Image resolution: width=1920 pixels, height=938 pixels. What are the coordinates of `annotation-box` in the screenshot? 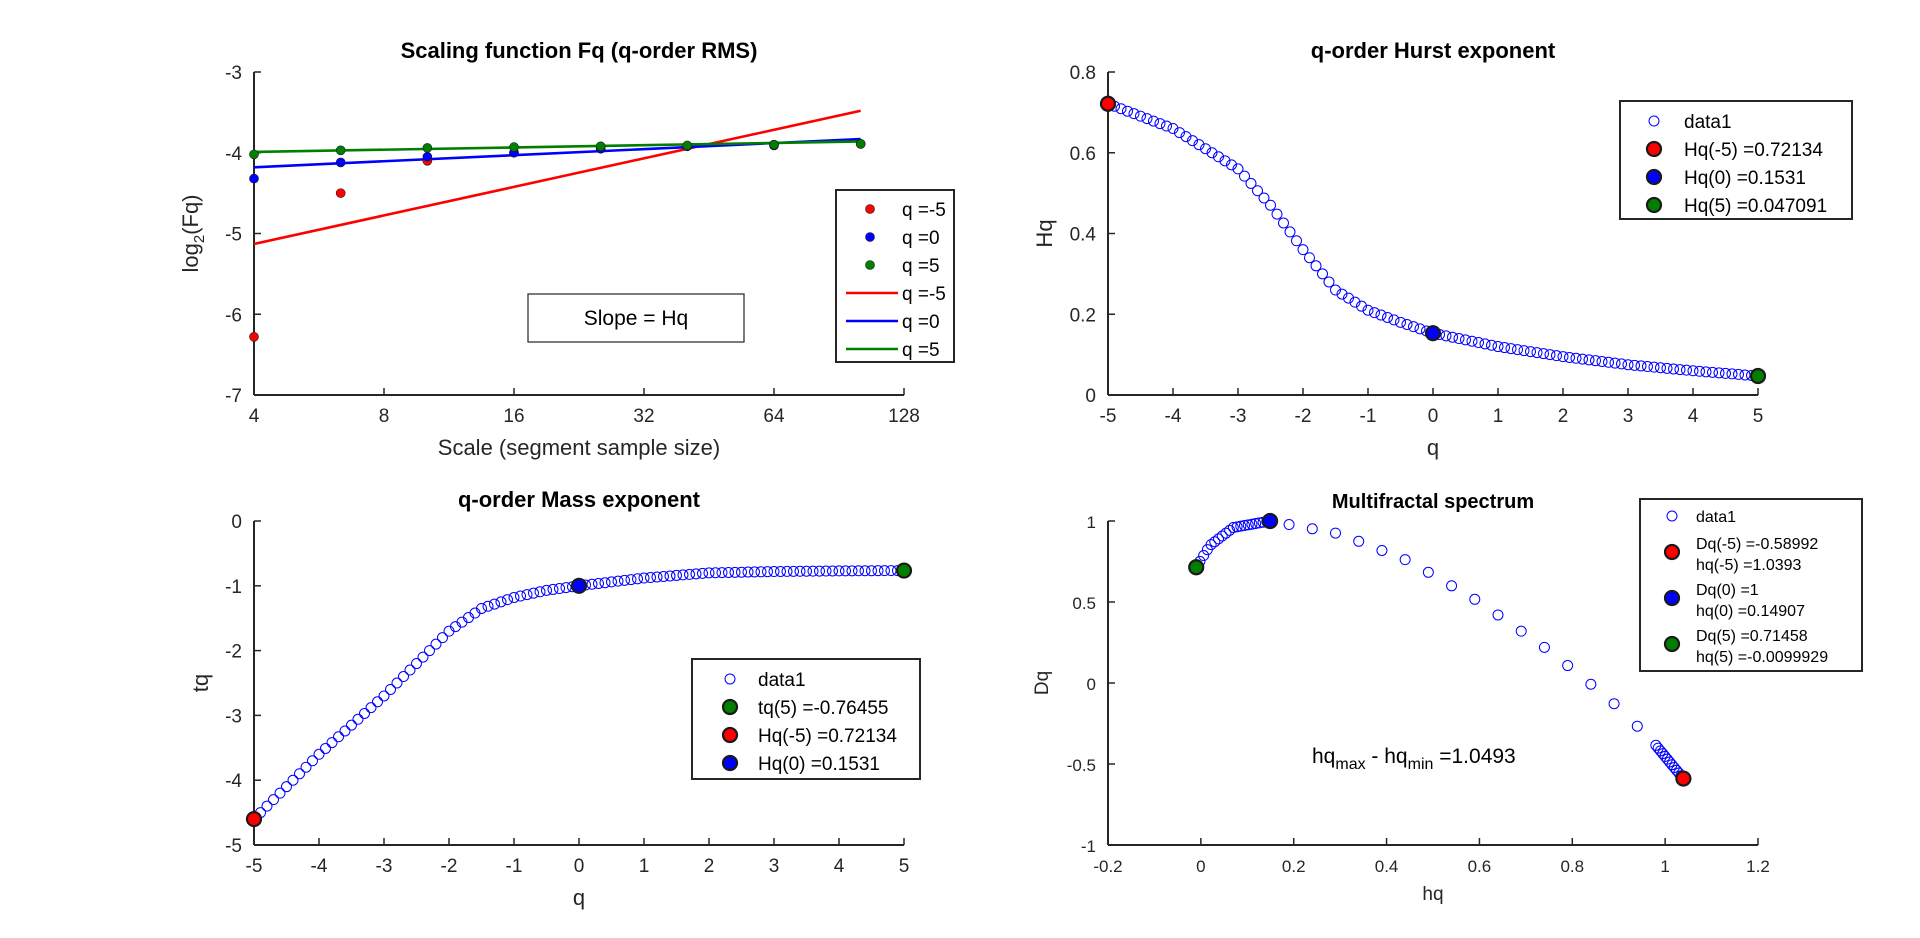 It's located at (636, 318).